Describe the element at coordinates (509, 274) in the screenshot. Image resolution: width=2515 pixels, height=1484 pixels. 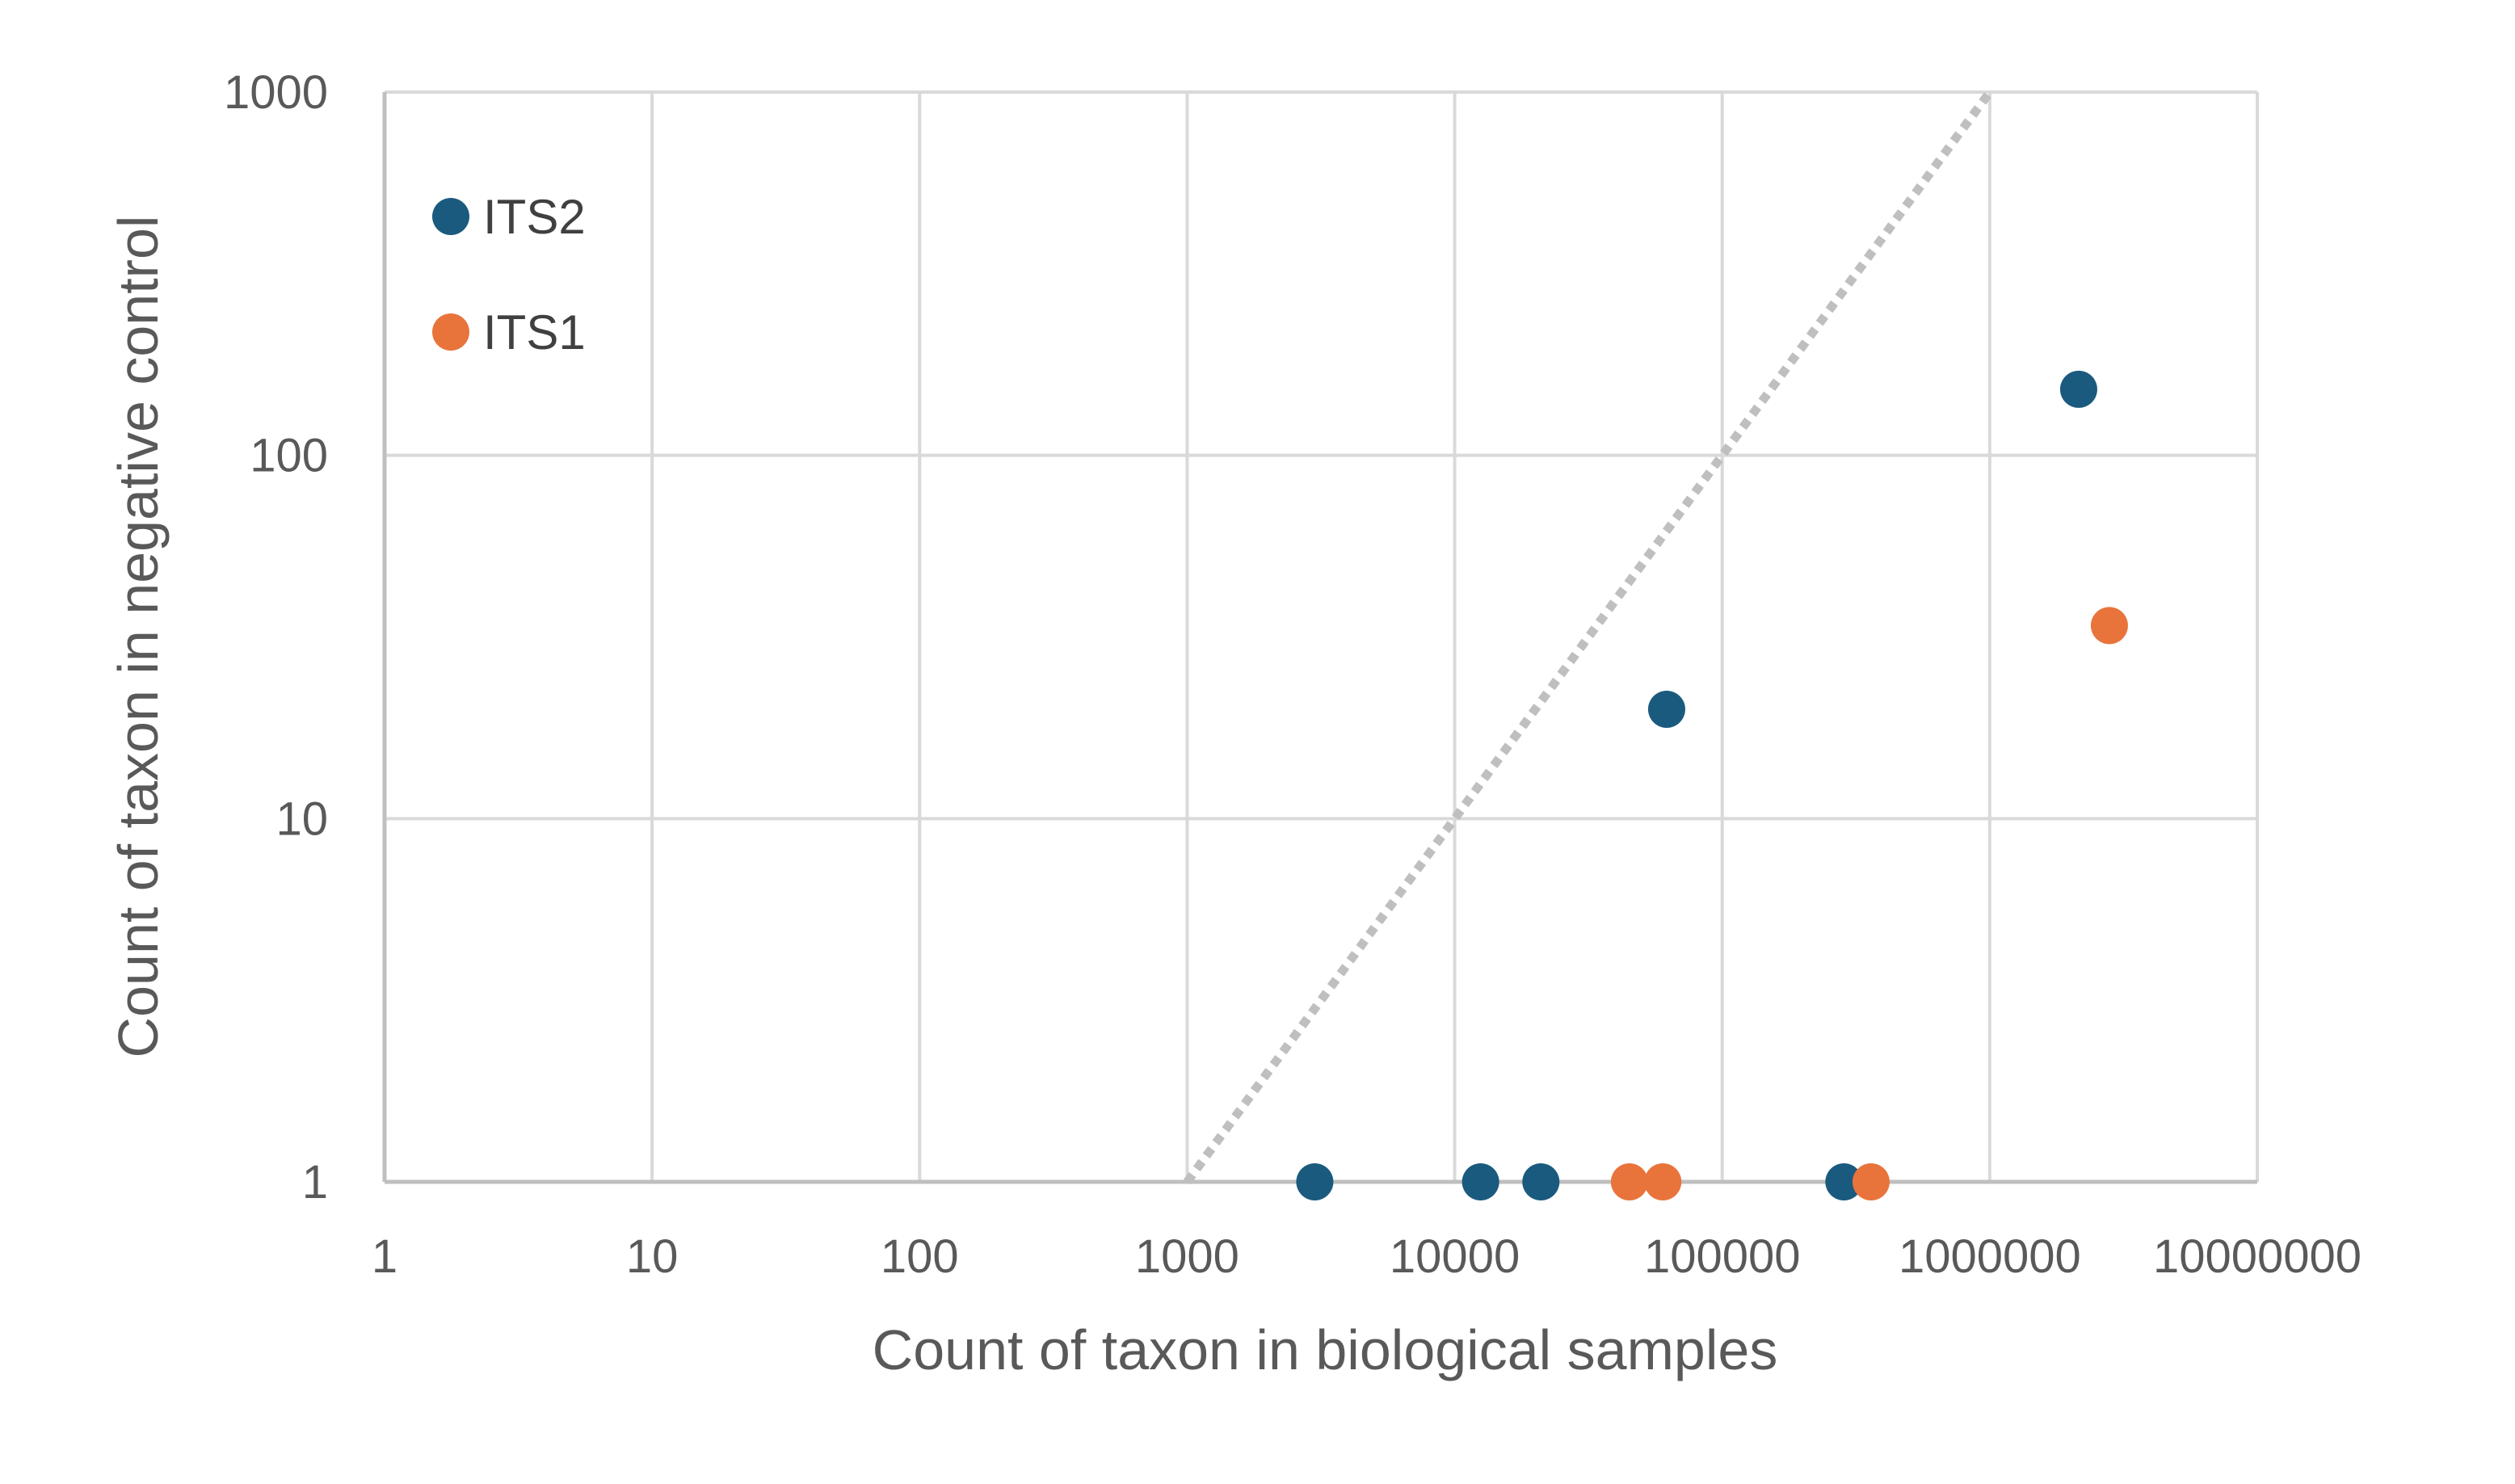
I see `legend: ITS2 ITS1` at that location.